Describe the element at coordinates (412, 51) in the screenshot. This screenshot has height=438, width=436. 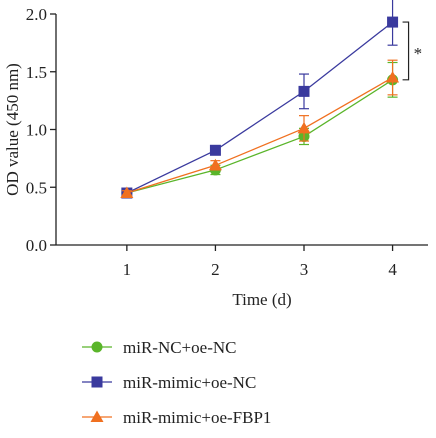
I see `significance-annotations: *` at that location.